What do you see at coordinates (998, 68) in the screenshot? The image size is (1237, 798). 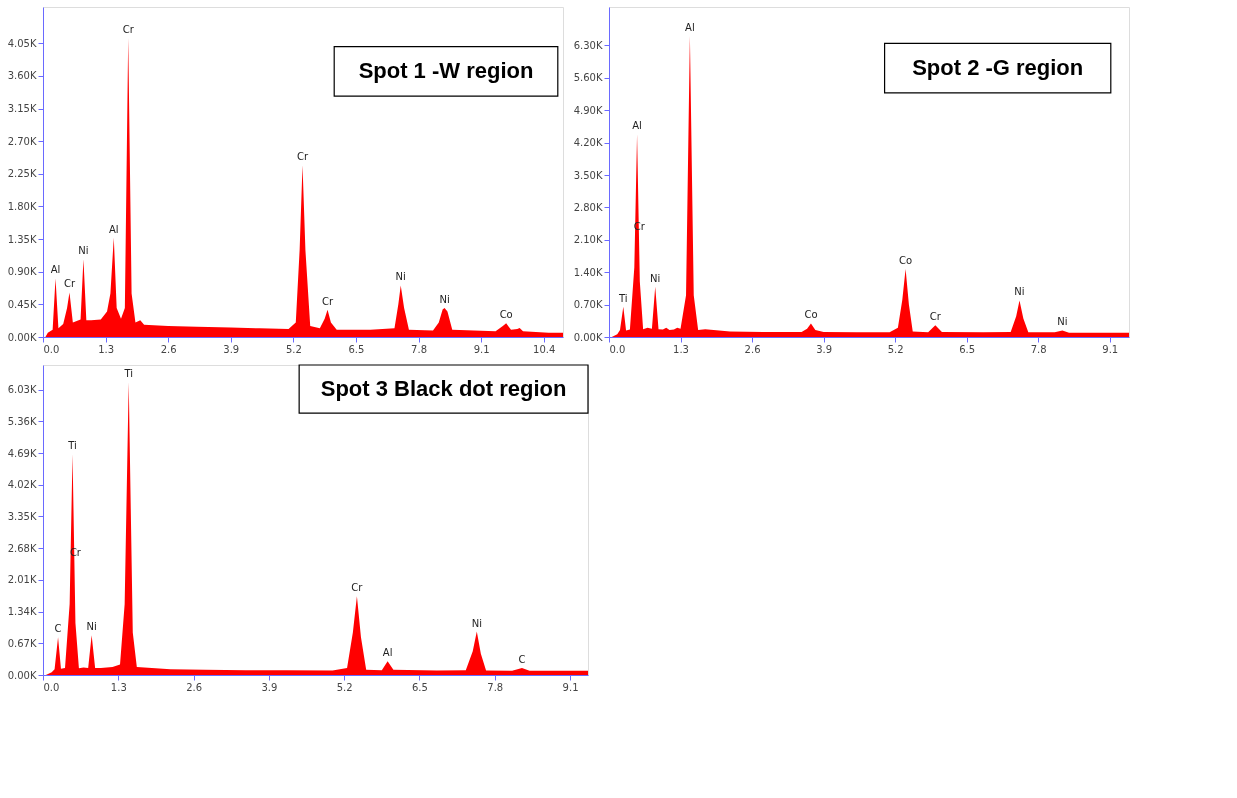 I see `annotation: Spot 2 -G region` at bounding box center [998, 68].